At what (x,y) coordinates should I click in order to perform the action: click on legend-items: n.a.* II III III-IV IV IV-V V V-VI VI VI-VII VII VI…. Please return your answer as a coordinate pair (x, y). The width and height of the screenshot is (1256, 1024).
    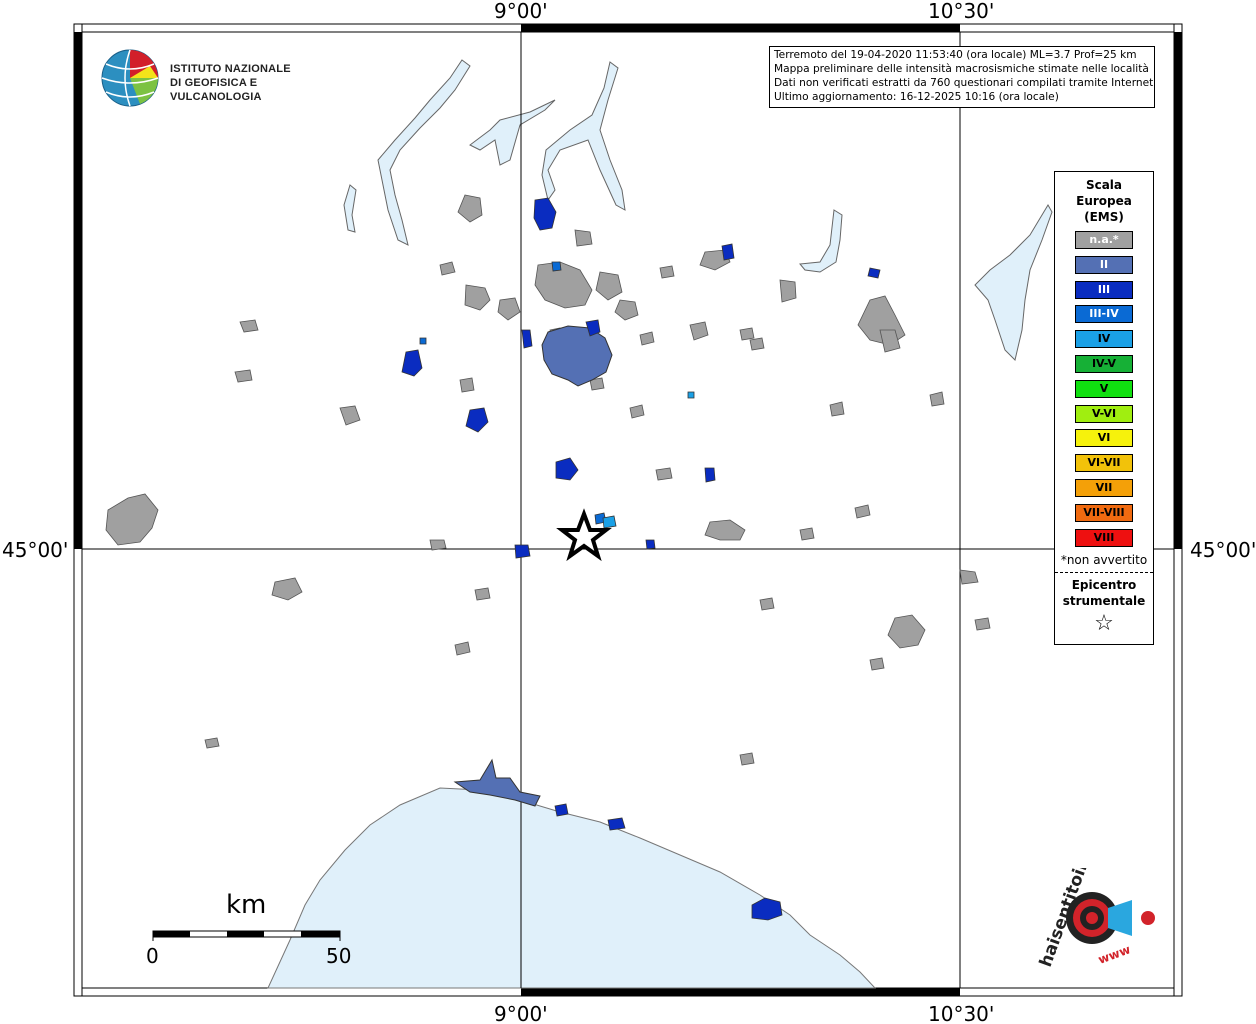
    Looking at the image, I should click on (1104, 389).